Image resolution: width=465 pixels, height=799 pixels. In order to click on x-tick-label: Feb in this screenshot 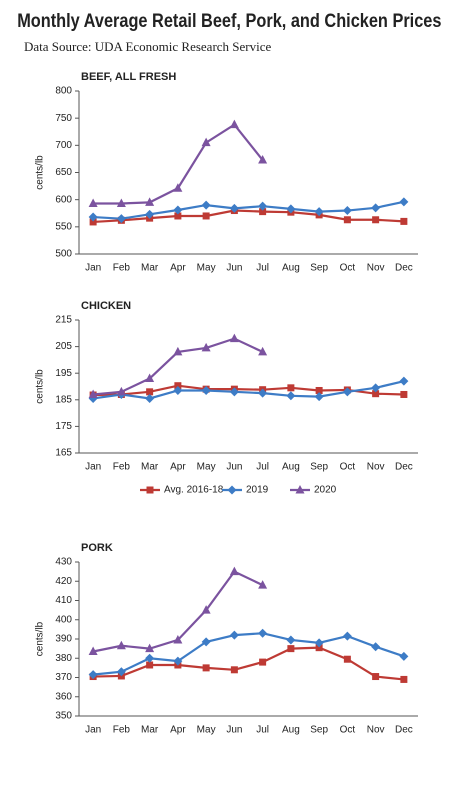, I will do `click(122, 268)`.